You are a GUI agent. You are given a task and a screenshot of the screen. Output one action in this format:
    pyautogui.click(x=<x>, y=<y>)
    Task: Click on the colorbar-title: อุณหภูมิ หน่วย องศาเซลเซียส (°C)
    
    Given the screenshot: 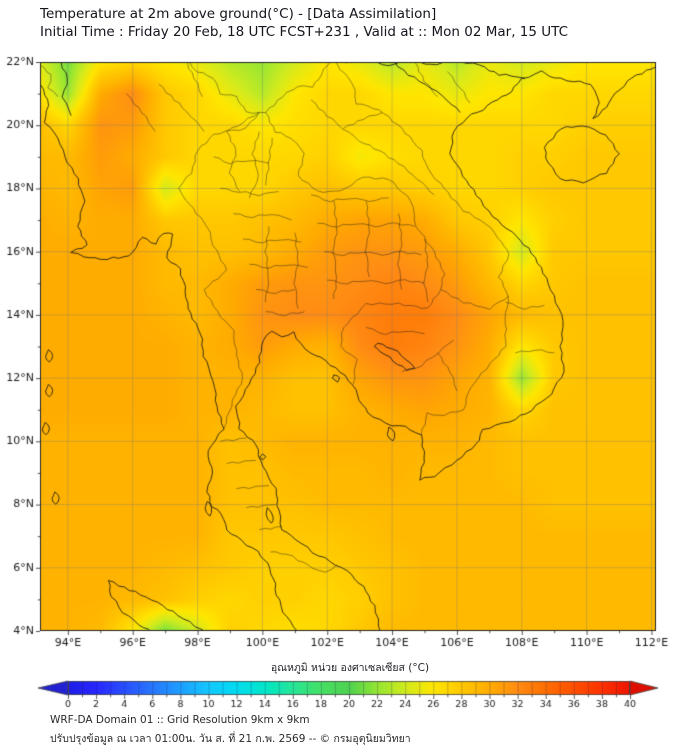 What is the action you would take?
    pyautogui.click(x=350, y=668)
    